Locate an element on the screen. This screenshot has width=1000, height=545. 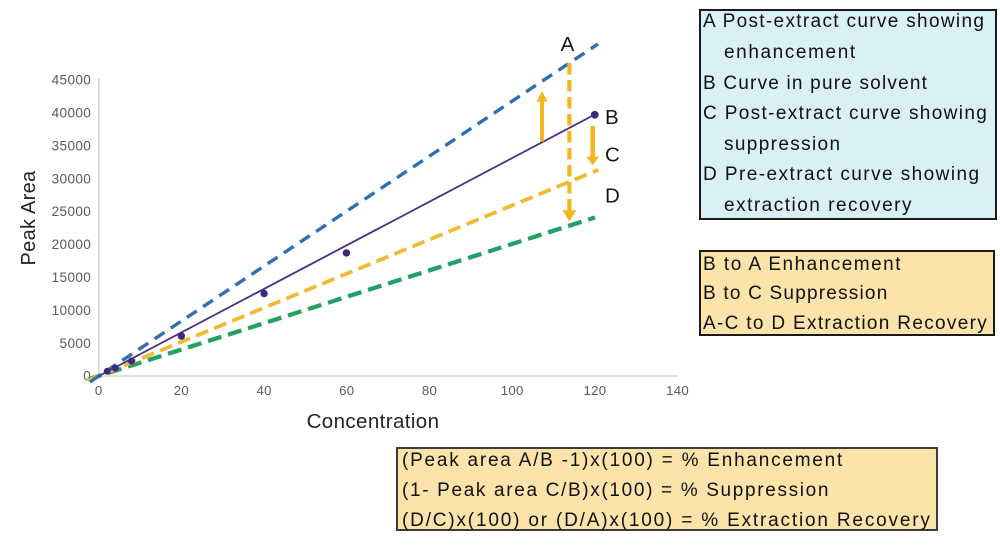
svg-text: Concentration is located at coordinates (373, 421).